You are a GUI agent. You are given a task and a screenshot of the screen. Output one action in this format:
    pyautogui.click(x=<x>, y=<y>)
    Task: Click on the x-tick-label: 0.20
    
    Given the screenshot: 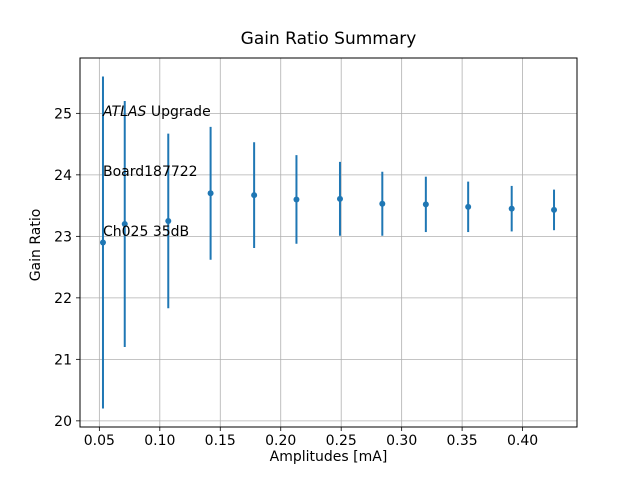 What is the action you would take?
    pyautogui.click(x=280, y=441)
    